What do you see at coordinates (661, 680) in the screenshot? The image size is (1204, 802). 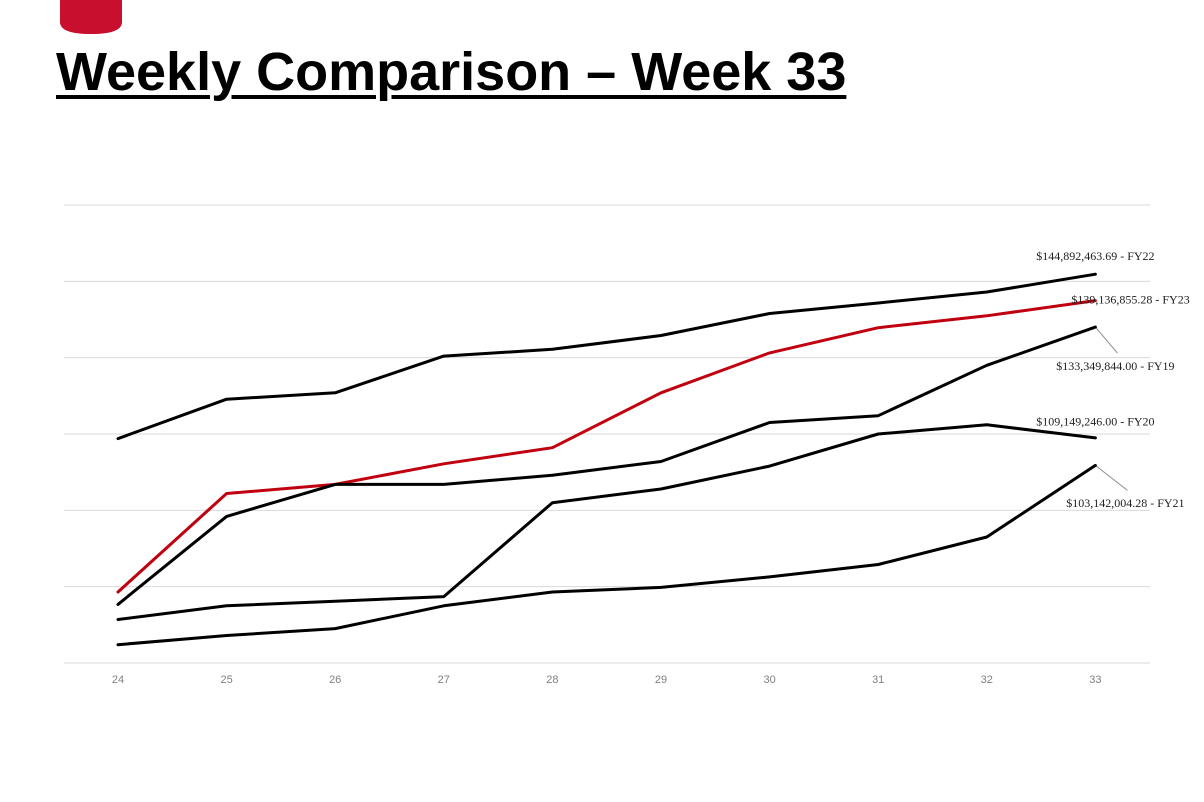 I see `x-tick-label: 29` at bounding box center [661, 680].